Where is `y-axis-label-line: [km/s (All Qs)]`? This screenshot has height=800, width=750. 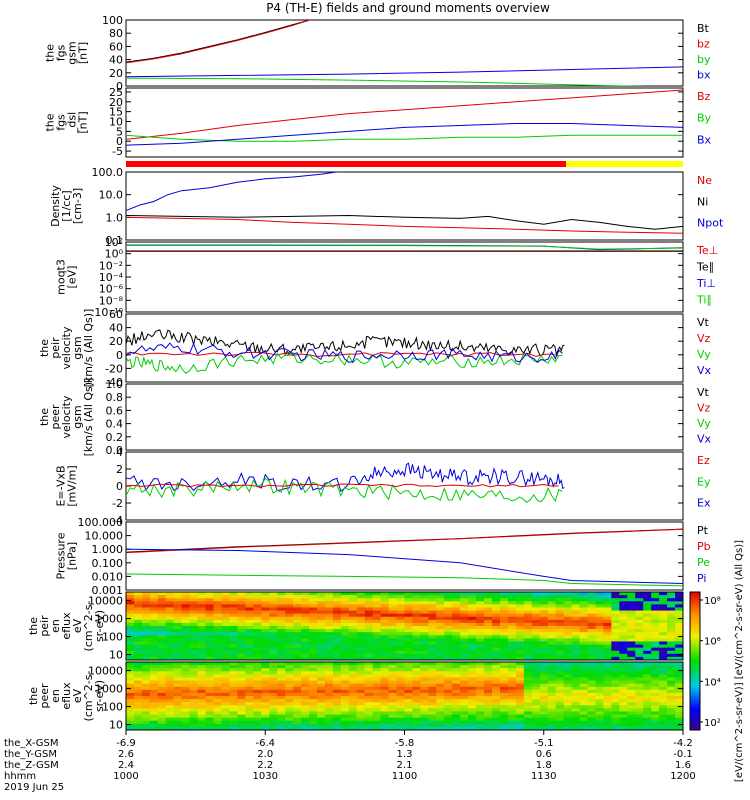 y-axis-label-line: [km/s (All Qs)] is located at coordinates (88, 348).